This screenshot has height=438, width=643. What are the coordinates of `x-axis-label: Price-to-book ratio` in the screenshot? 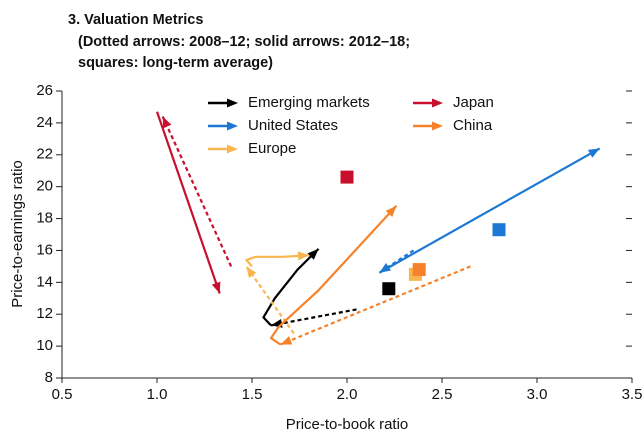 It's located at (347, 424).